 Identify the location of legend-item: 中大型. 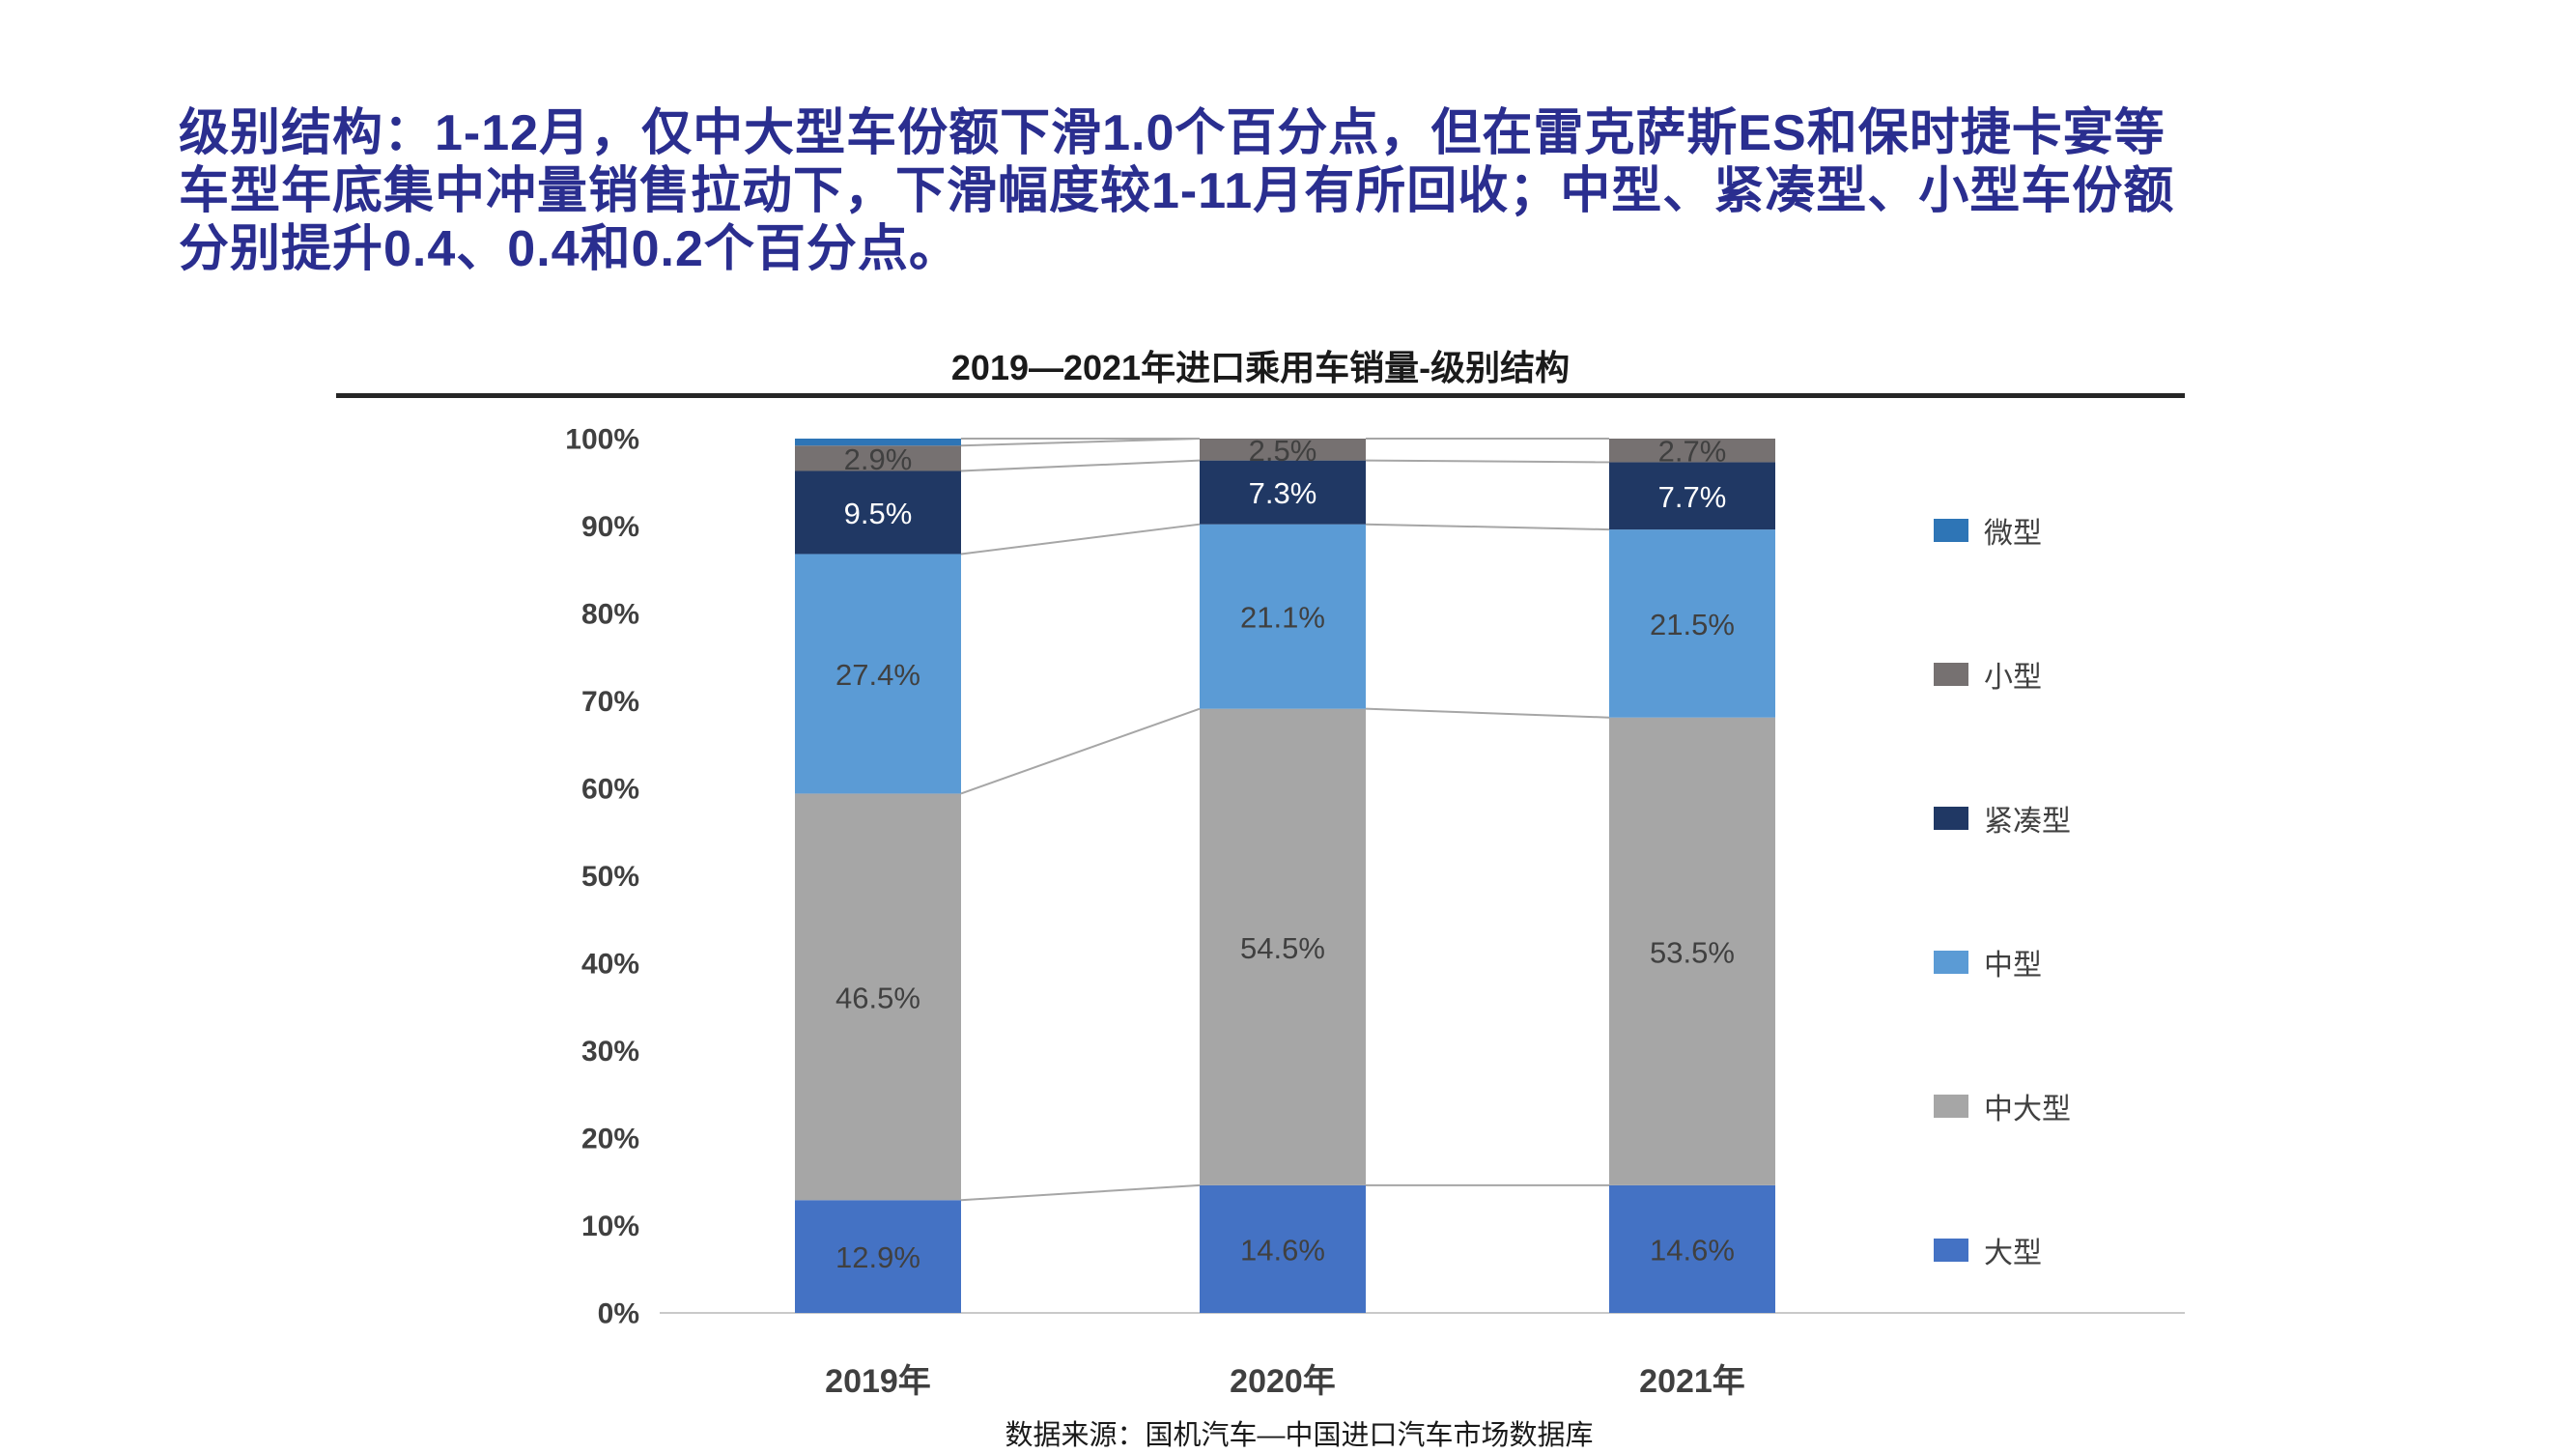
(2078, 1106).